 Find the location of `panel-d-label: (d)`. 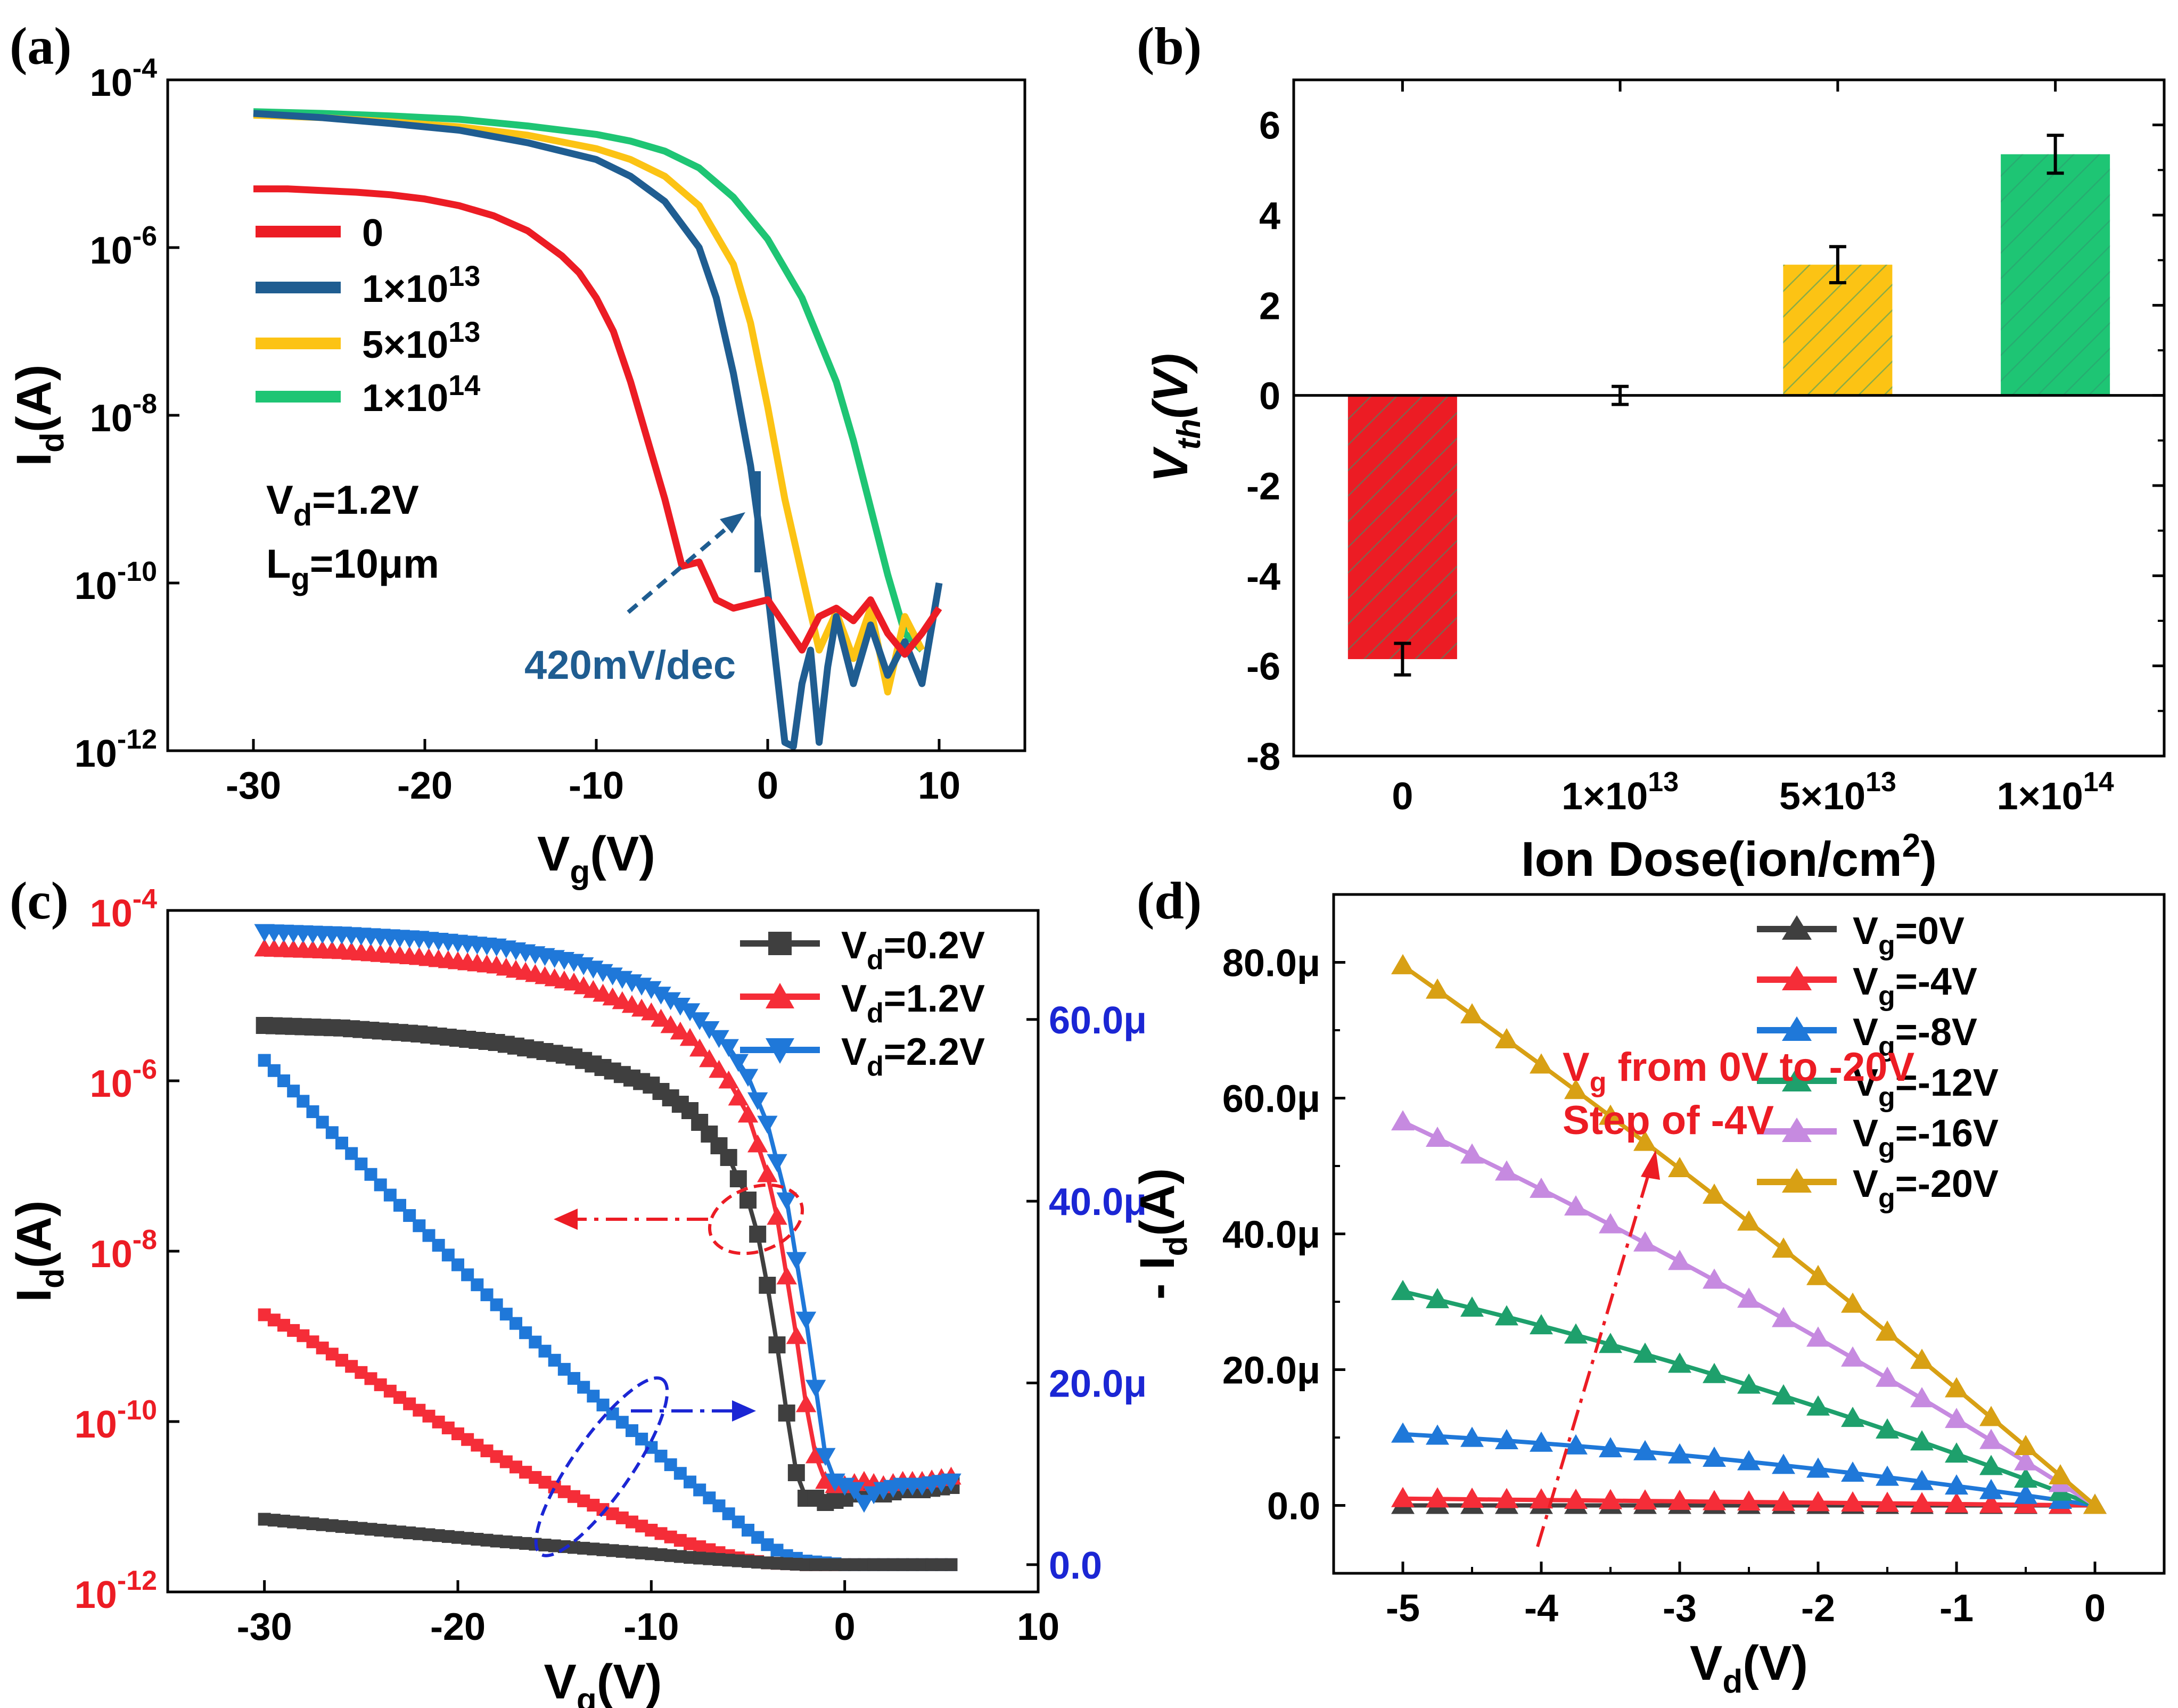

panel-d-label: (d) is located at coordinates (1169, 900).